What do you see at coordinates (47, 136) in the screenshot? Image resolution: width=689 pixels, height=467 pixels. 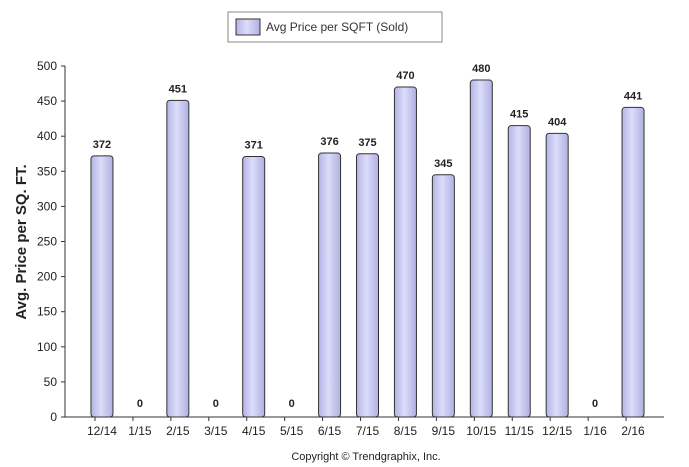 I see `y-tick-label: 400` at bounding box center [47, 136].